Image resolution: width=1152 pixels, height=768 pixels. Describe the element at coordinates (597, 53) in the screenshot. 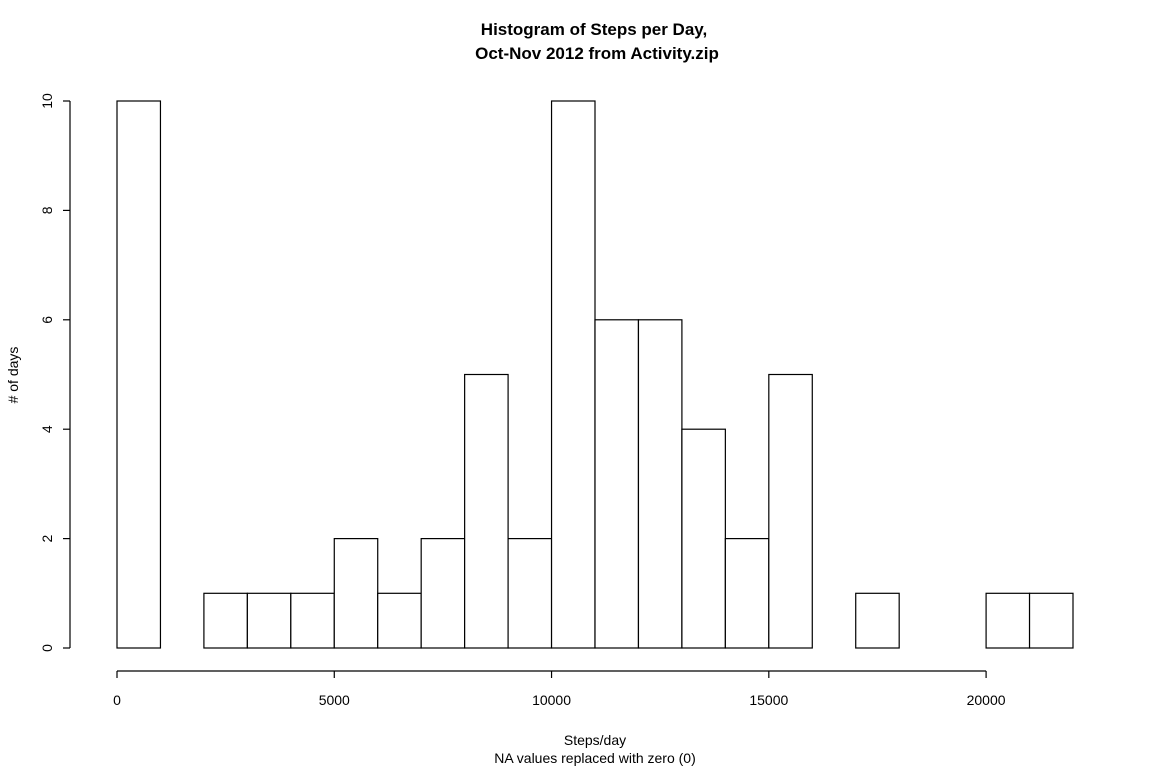

I see `chart-subtitle: Oct-Nov 2012 from Activity.zip` at that location.